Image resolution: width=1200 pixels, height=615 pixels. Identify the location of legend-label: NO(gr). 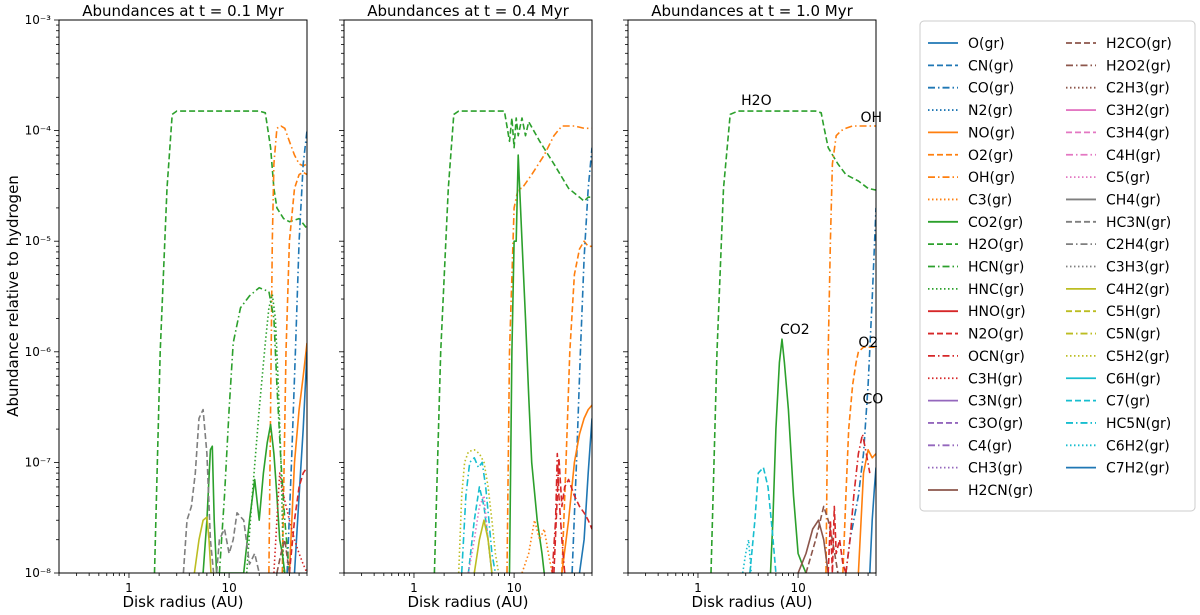
(991, 133).